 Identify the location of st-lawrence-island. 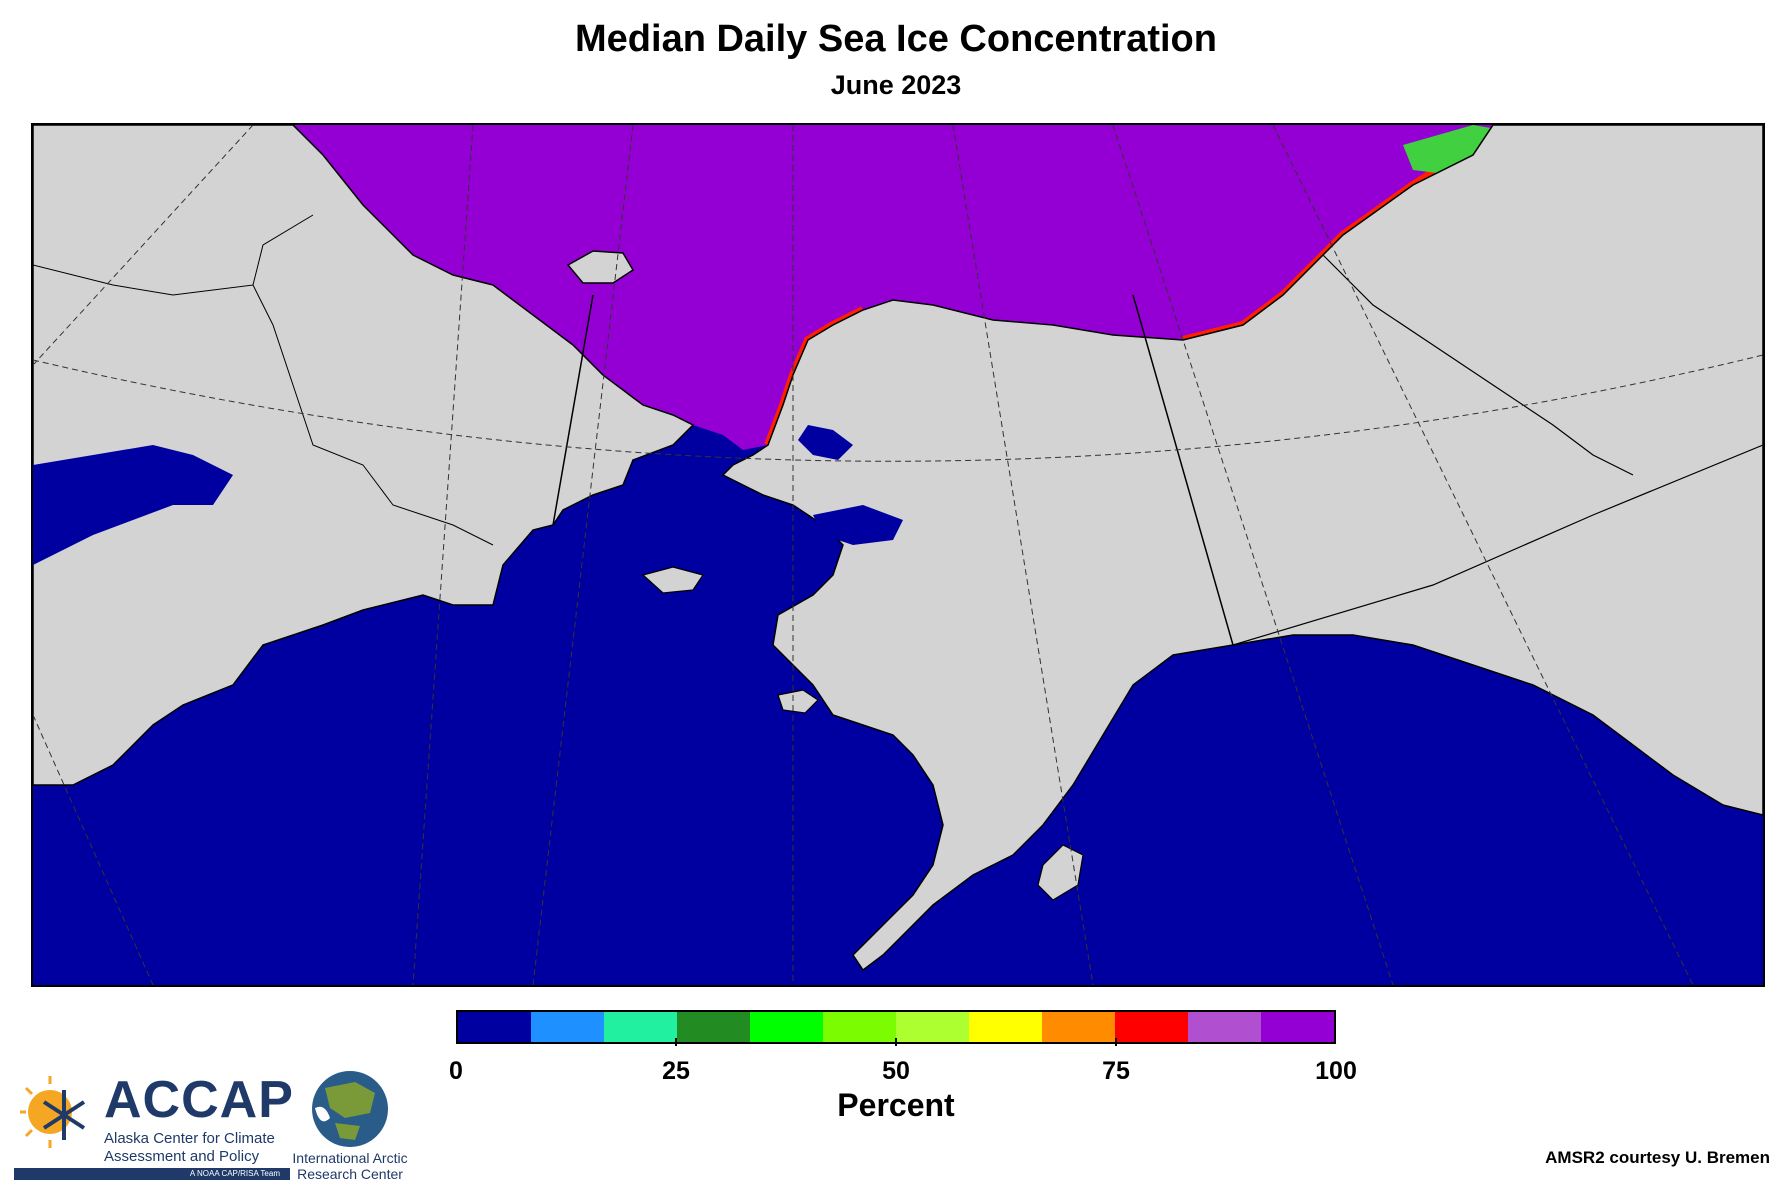
(672, 580).